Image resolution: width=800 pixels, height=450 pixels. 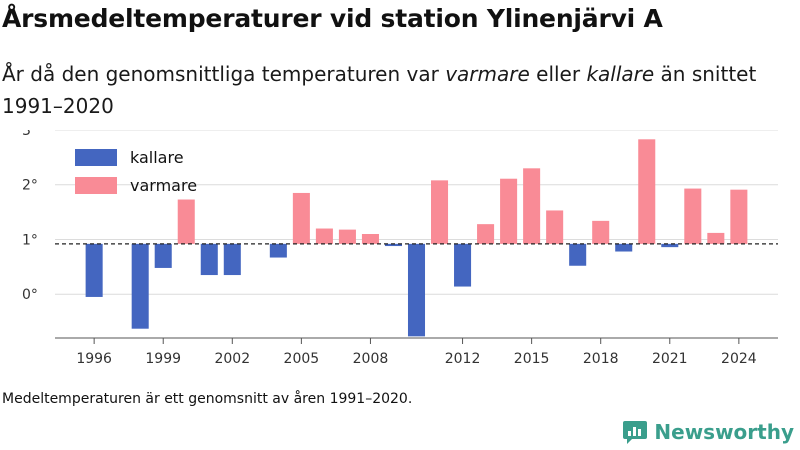 What do you see at coordinates (30, 186) in the screenshot?
I see `y-tick-label: 2°` at bounding box center [30, 186].